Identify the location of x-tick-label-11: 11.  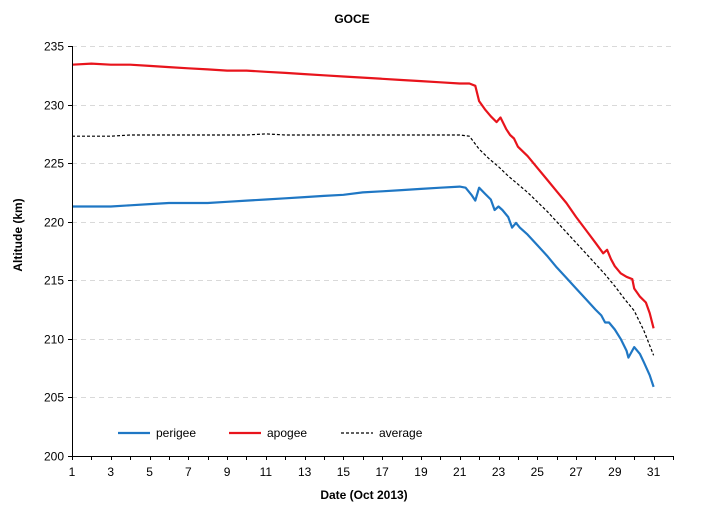
(266, 472).